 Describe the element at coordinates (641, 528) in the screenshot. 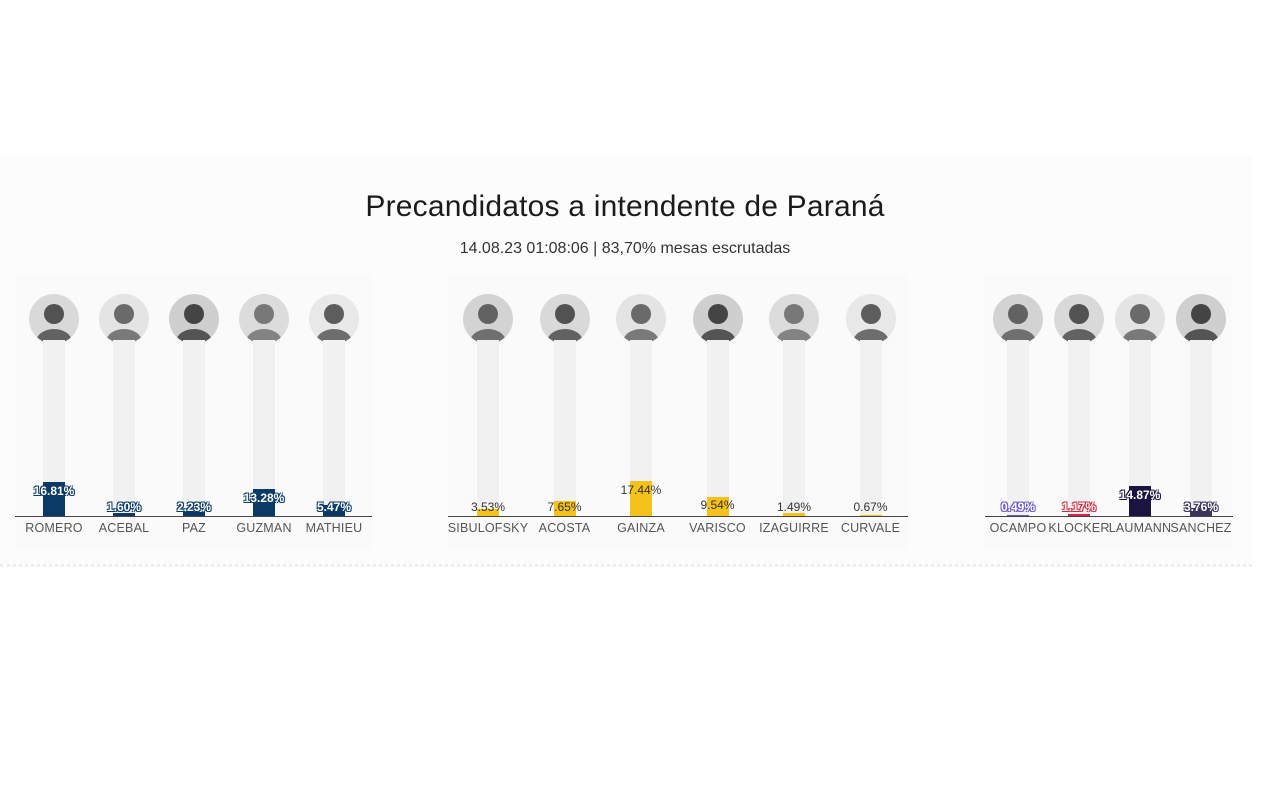

I see `category-label: GAINZA` at that location.